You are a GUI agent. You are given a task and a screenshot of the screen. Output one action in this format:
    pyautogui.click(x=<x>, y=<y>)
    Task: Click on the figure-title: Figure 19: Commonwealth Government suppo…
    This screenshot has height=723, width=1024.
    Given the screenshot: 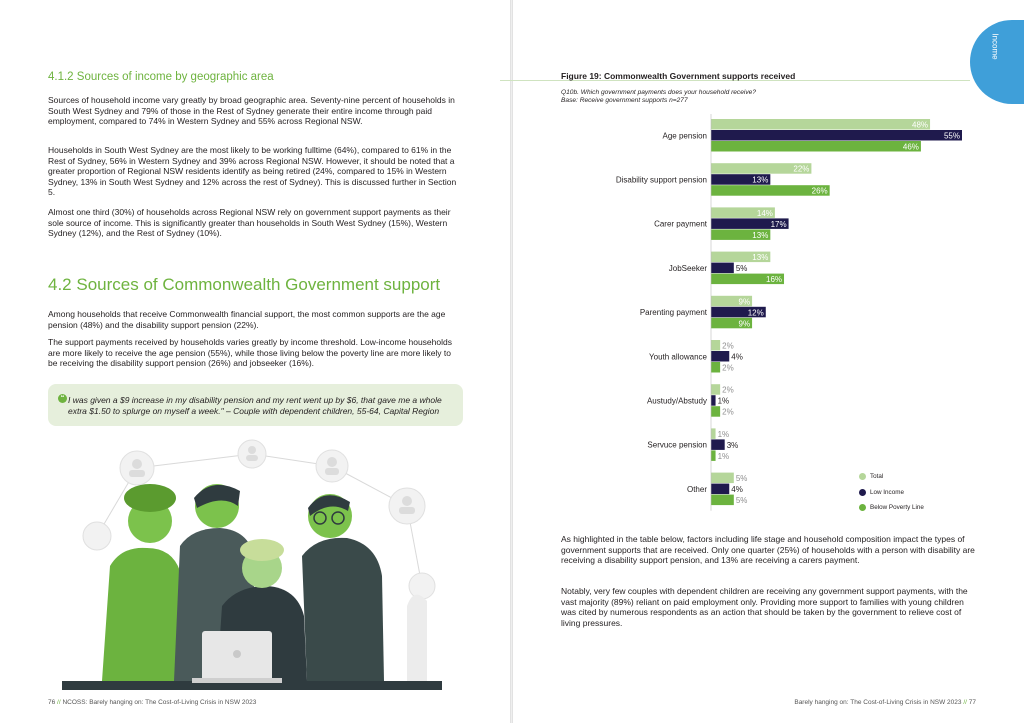 What is the action you would take?
    pyautogui.click(x=678, y=76)
    